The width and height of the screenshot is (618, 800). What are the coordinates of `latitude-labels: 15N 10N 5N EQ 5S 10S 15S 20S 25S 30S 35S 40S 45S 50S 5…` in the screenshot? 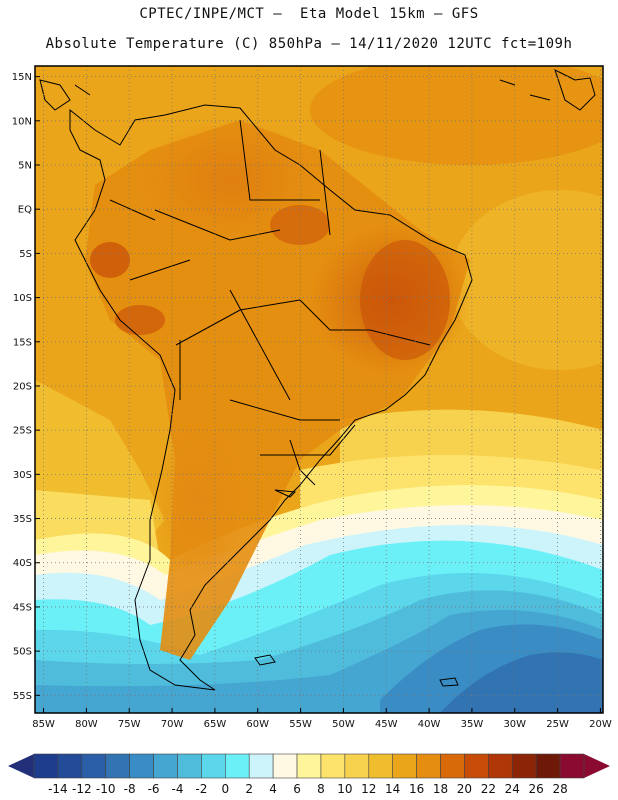 It's located at (26, 387).